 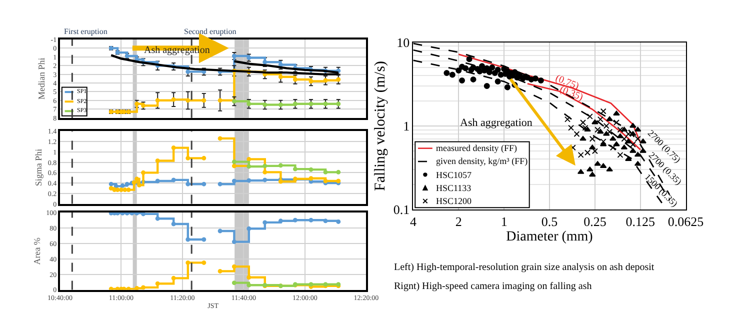 What do you see at coordinates (86, 31) in the screenshot?
I see `ref-line-label: First eruption` at bounding box center [86, 31].